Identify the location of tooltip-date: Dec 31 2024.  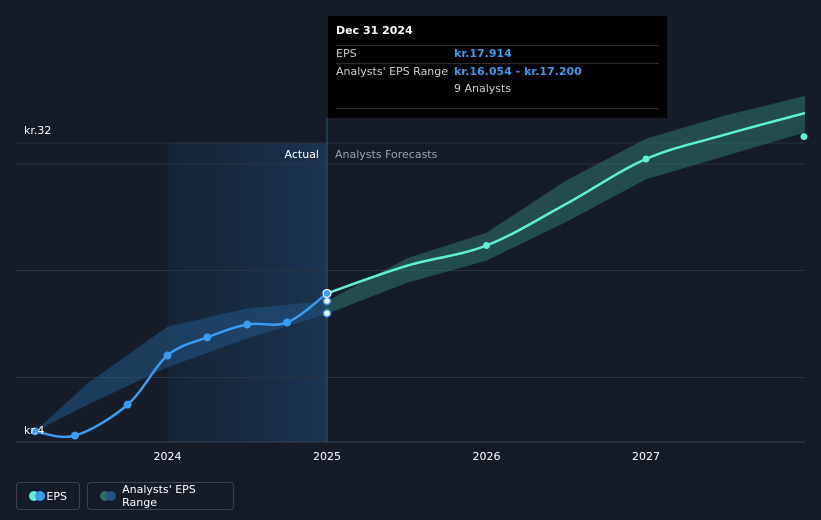
(374, 30).